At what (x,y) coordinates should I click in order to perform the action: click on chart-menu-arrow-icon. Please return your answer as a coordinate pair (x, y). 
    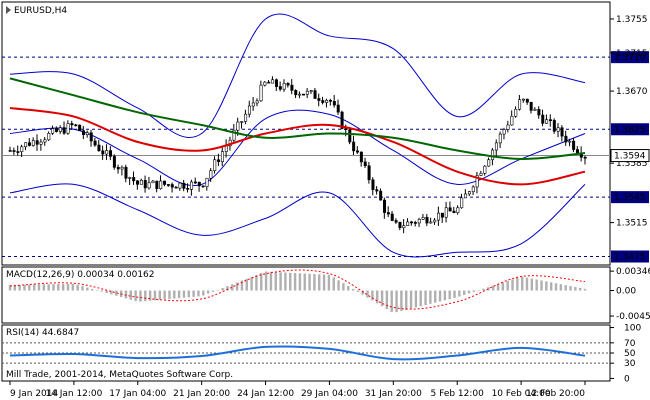
    Looking at the image, I should click on (8, 10).